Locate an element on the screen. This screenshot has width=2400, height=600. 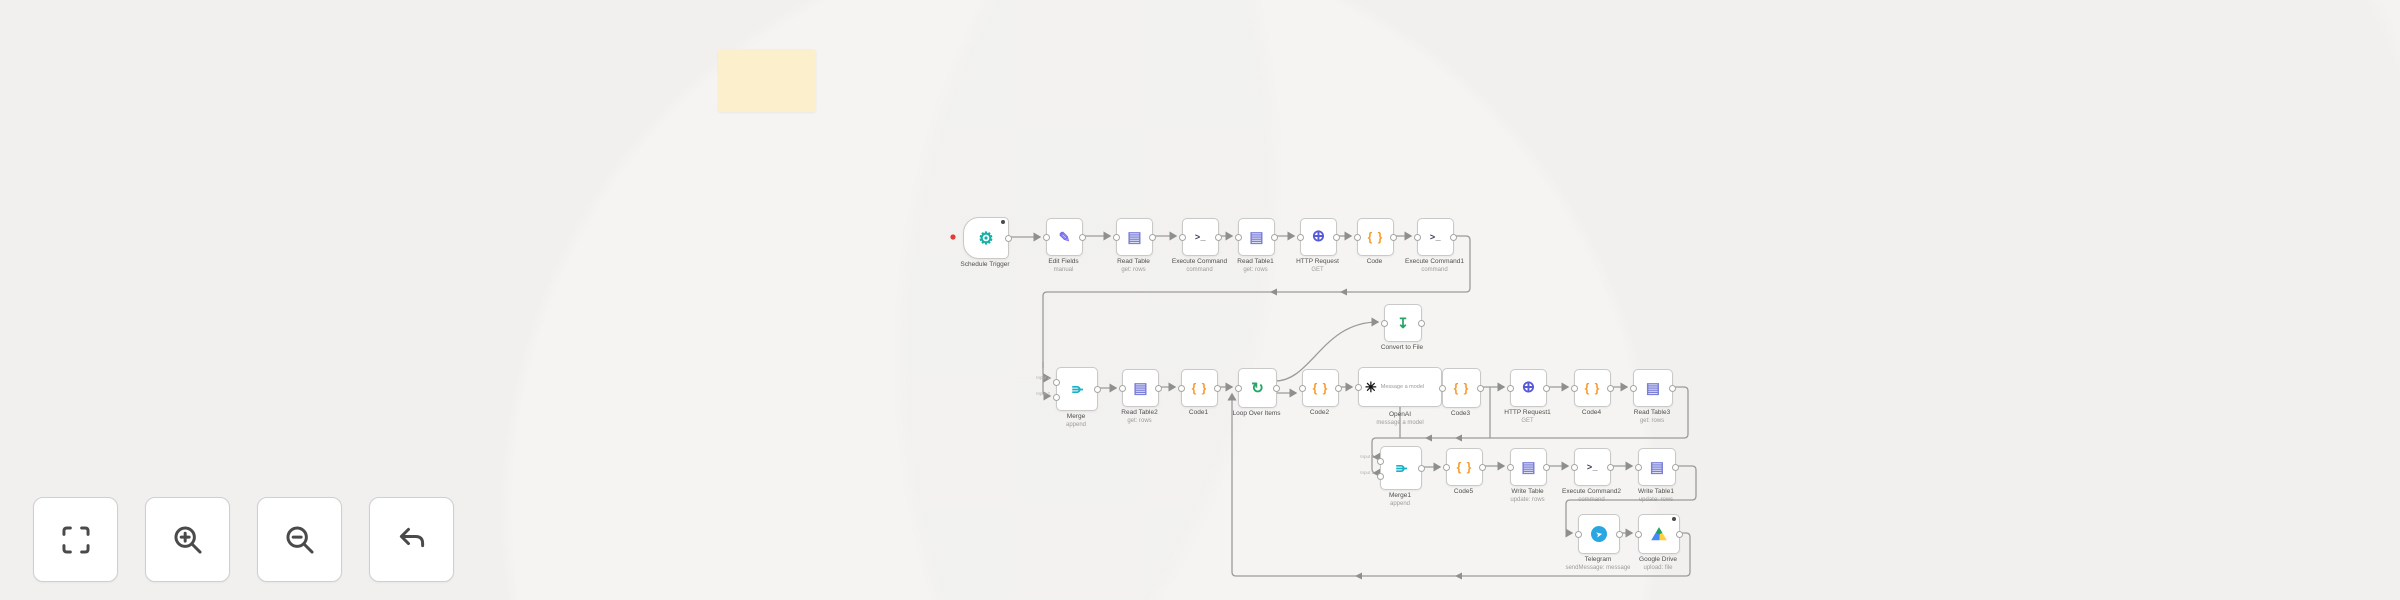
node-edit-fields: ✎ is located at coordinates (1064, 237).